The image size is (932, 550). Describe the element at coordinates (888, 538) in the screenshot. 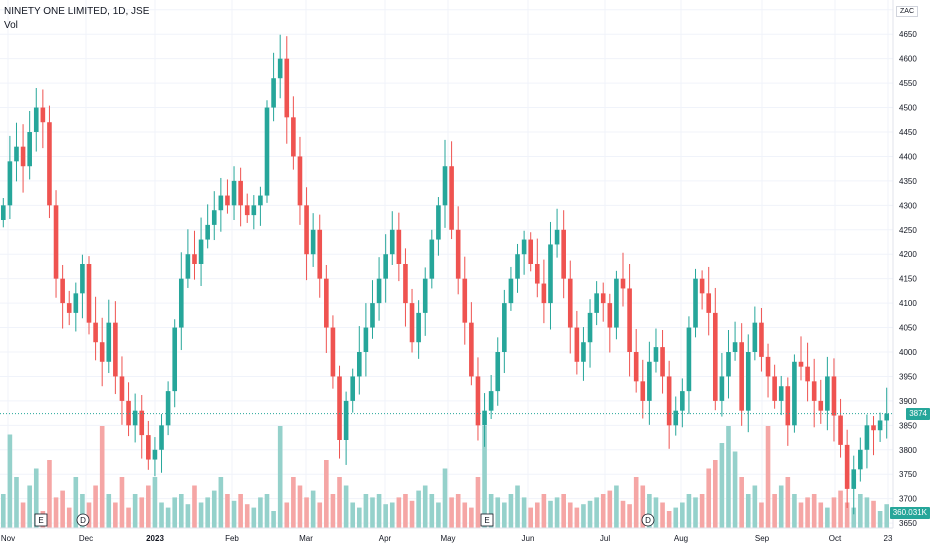

I see `time-tick-label: 23` at that location.